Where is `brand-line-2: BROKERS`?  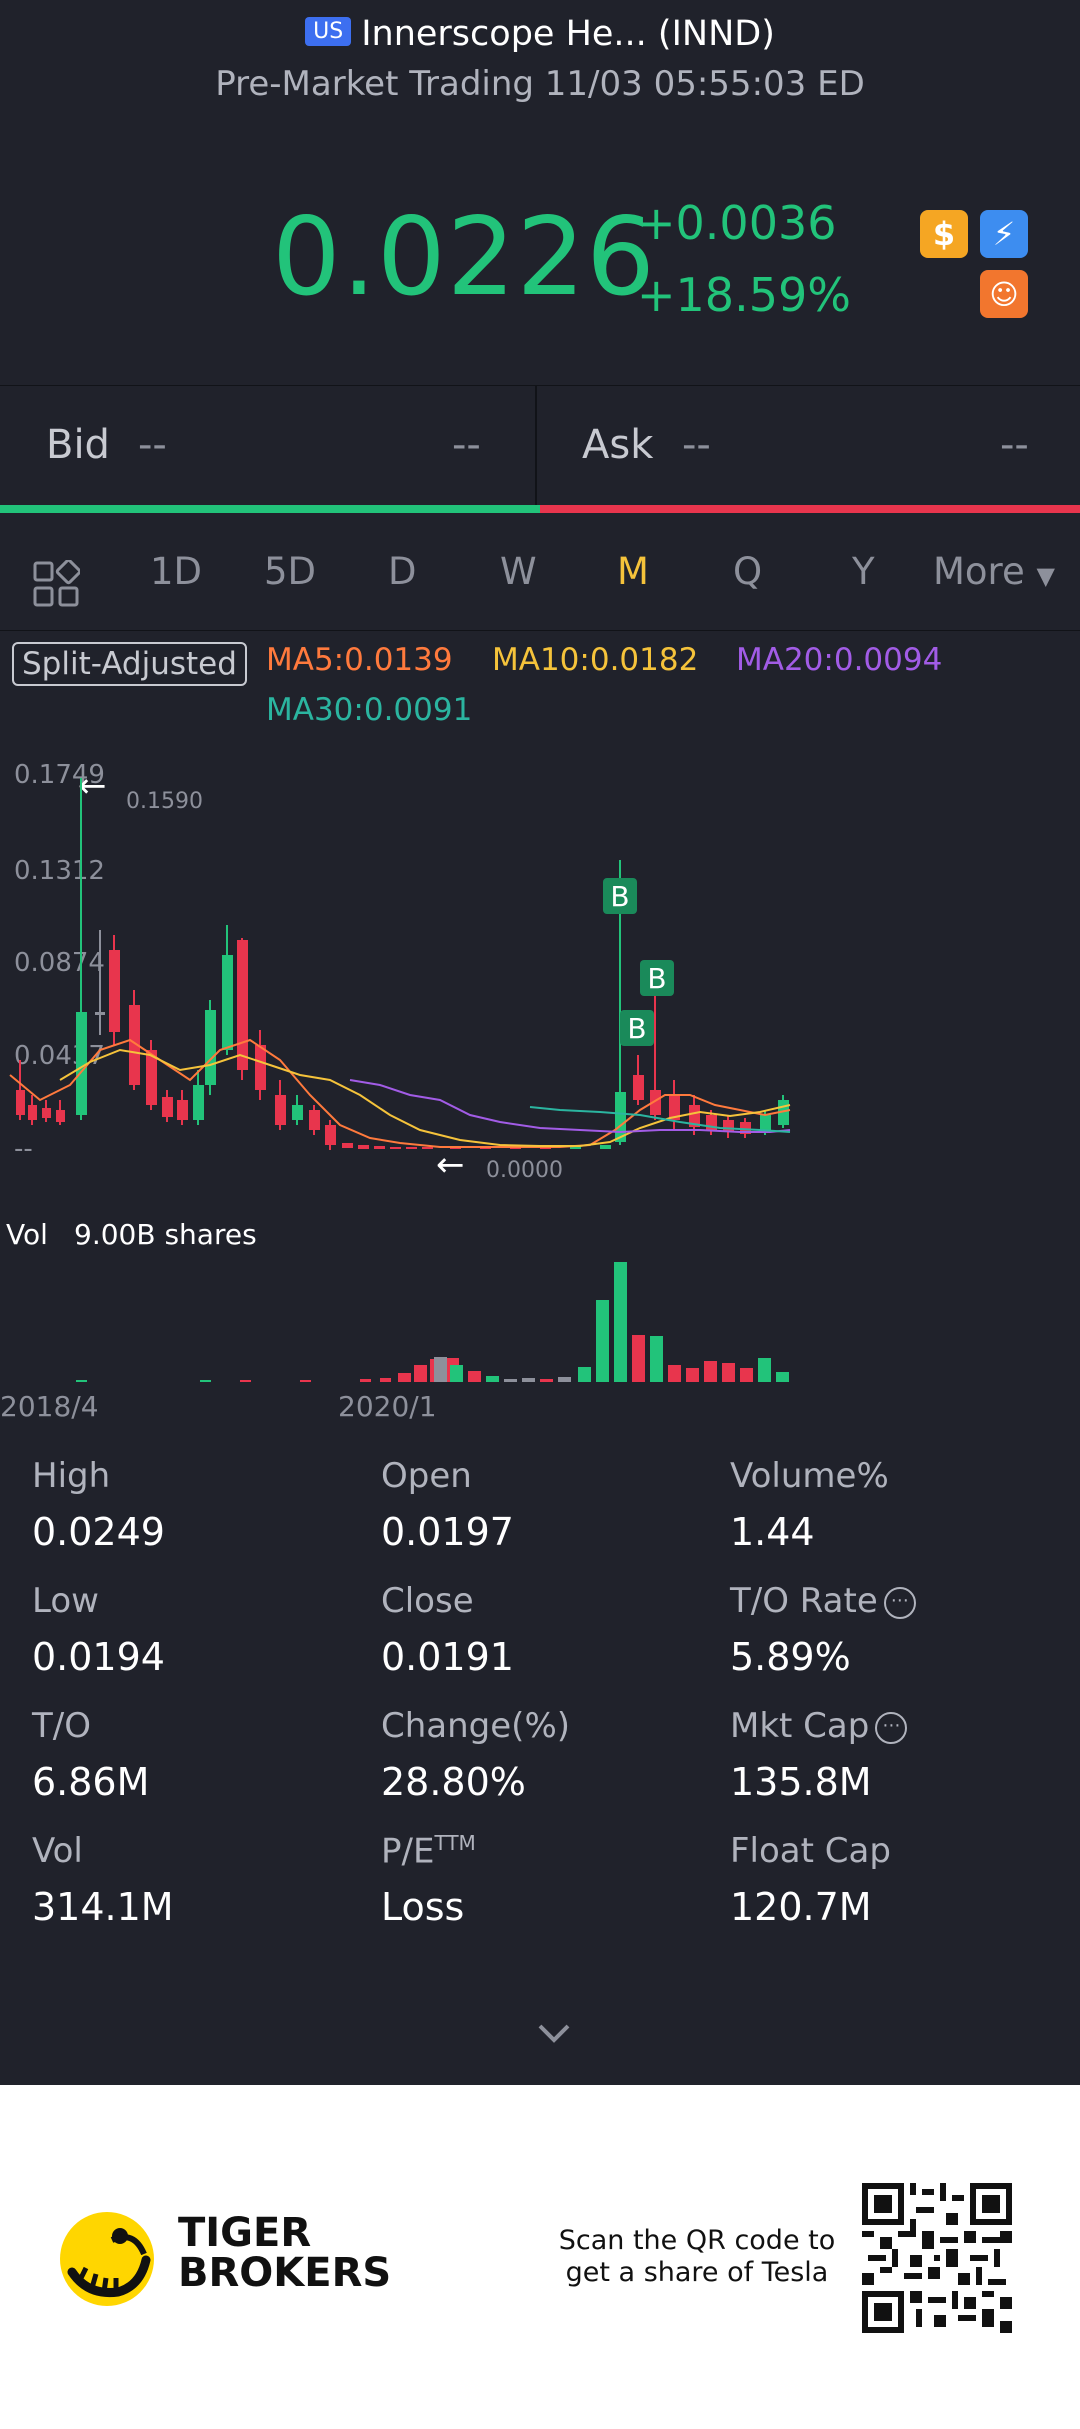 brand-line-2: BROKERS is located at coordinates (285, 2273).